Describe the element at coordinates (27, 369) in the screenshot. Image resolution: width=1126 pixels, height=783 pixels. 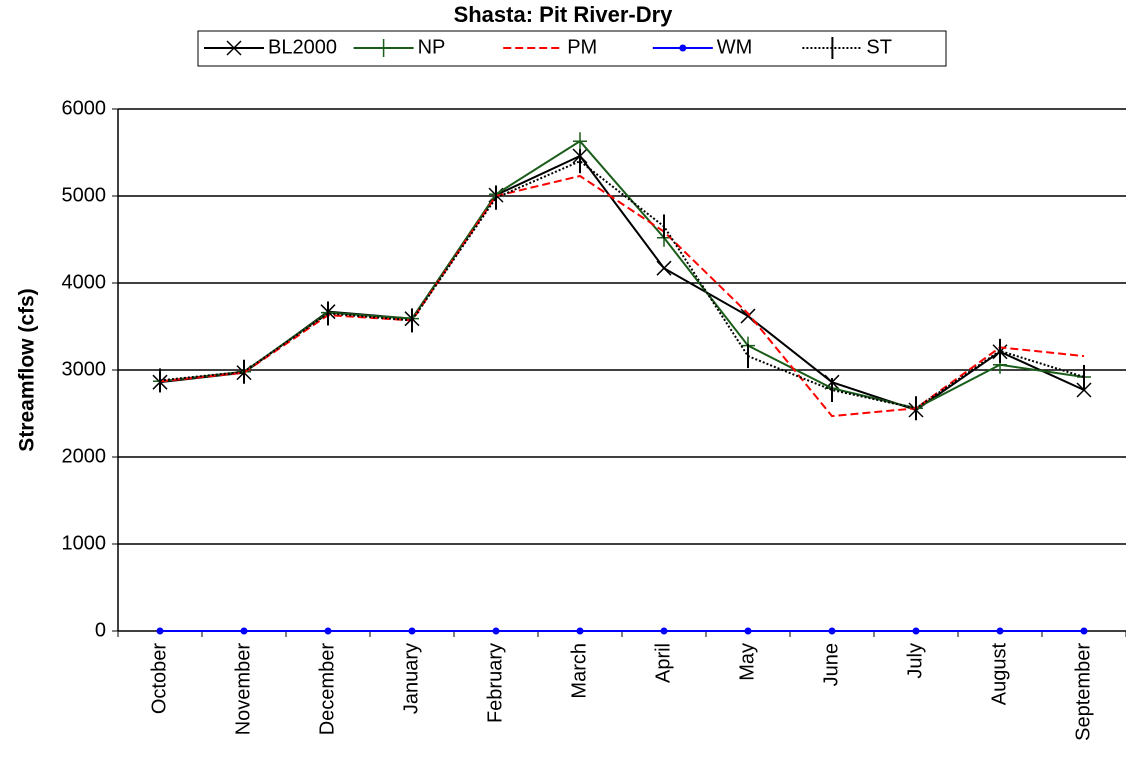
I see `y-axis-label: Streamflow (cfs)` at that location.